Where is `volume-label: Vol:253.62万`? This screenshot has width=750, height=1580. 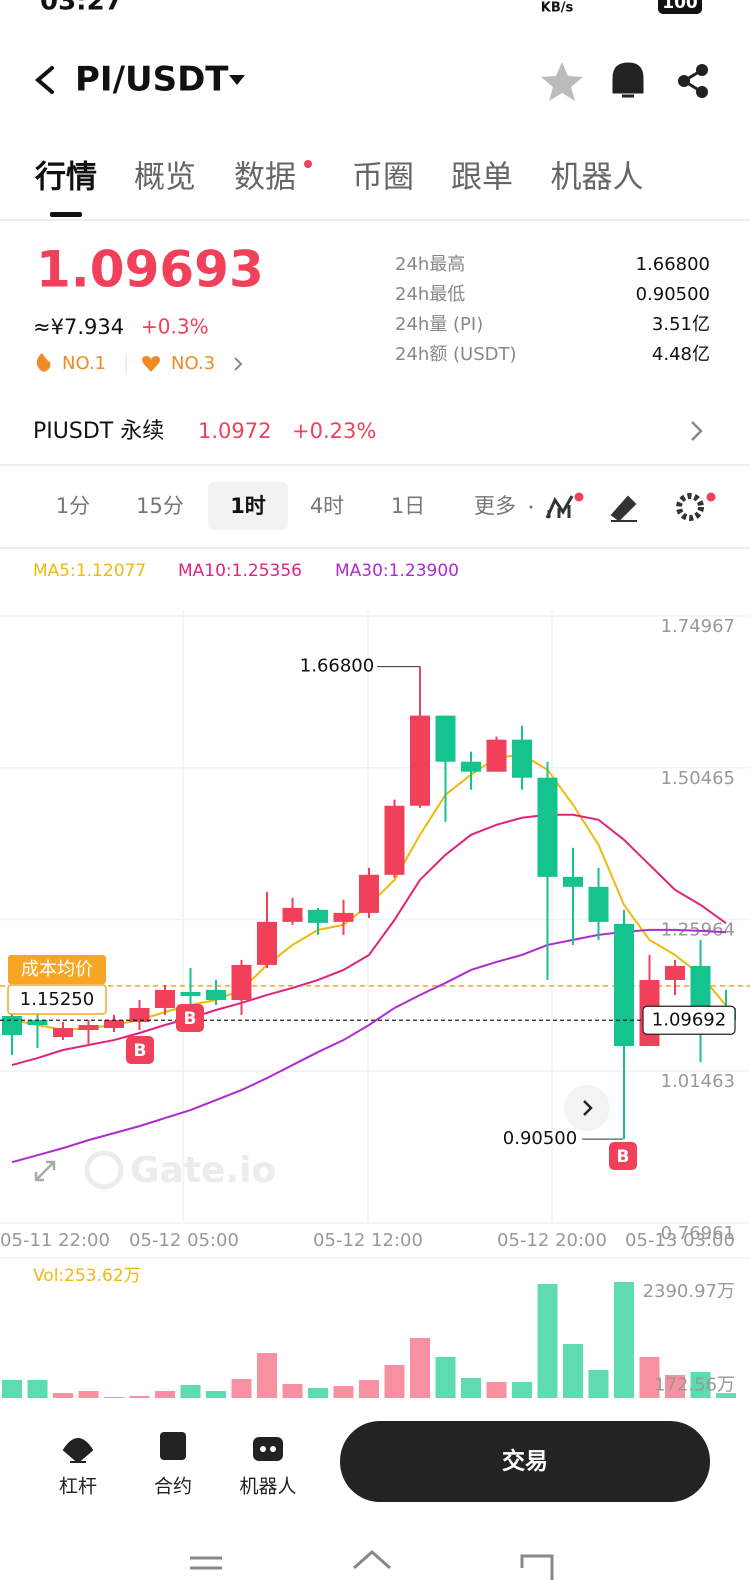 volume-label: Vol:253.62万 is located at coordinates (87, 1276).